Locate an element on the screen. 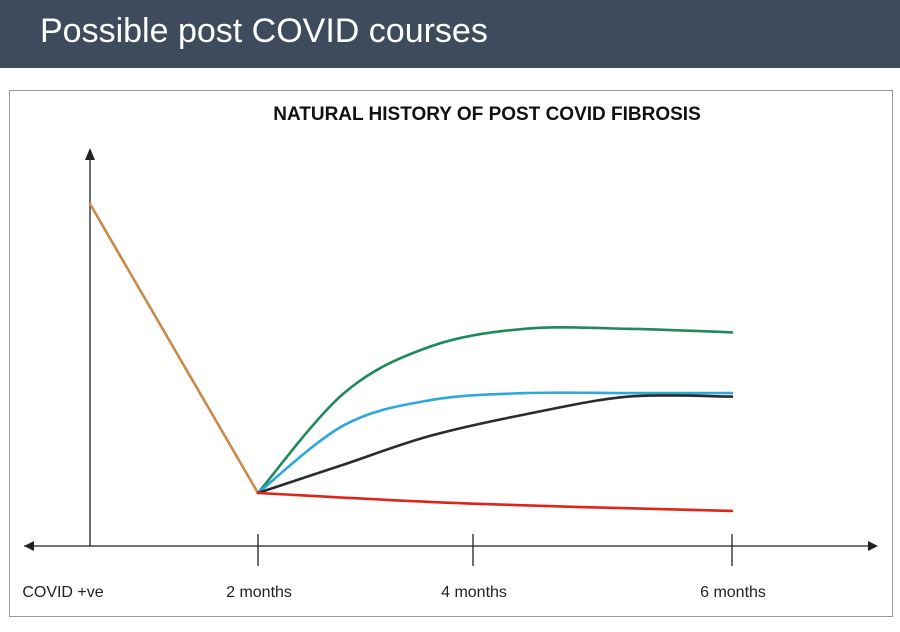 Image resolution: width=900 pixels, height=632 pixels. x-tick-label: 2 months is located at coordinates (259, 592).